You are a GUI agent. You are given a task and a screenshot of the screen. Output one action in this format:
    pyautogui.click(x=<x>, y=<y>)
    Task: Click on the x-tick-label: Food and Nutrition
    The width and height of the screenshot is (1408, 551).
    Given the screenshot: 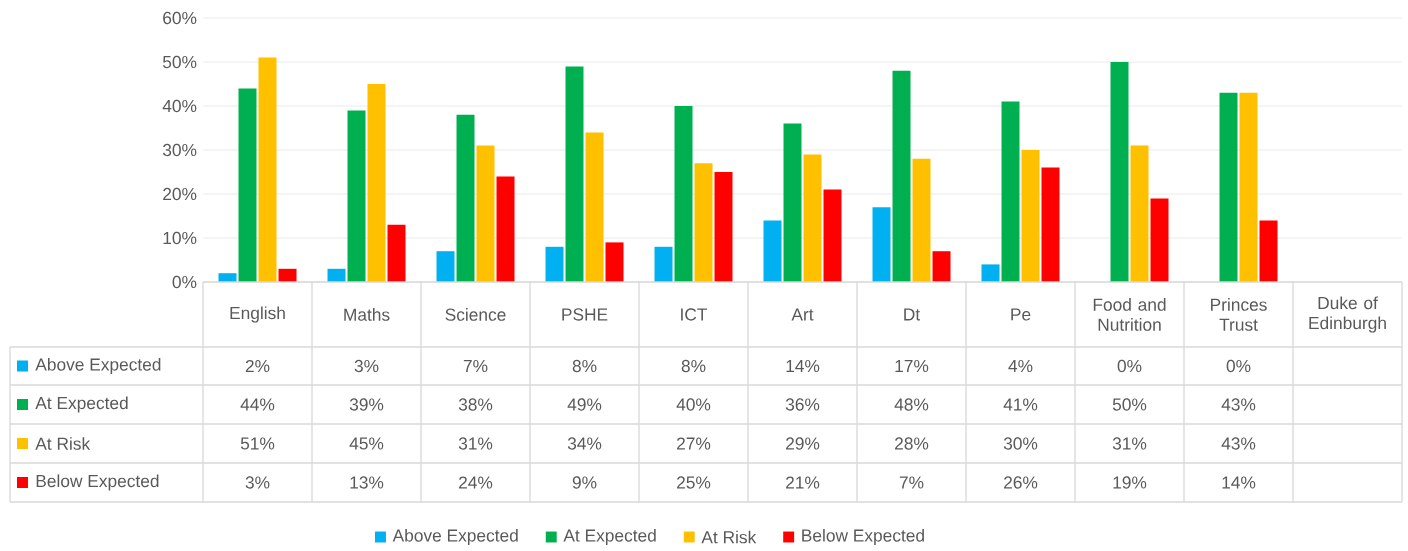 What is the action you would take?
    pyautogui.click(x=1129, y=314)
    